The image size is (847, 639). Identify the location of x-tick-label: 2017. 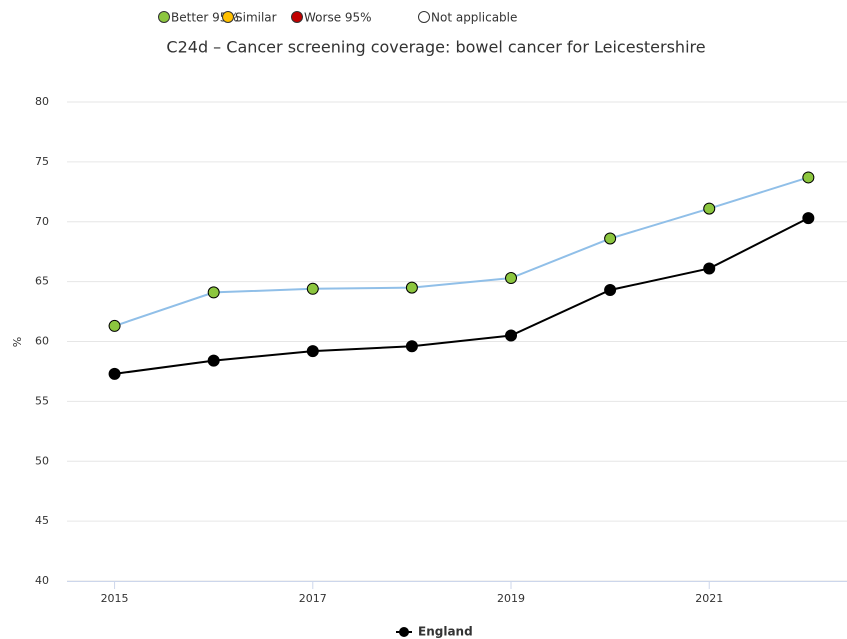
(313, 598).